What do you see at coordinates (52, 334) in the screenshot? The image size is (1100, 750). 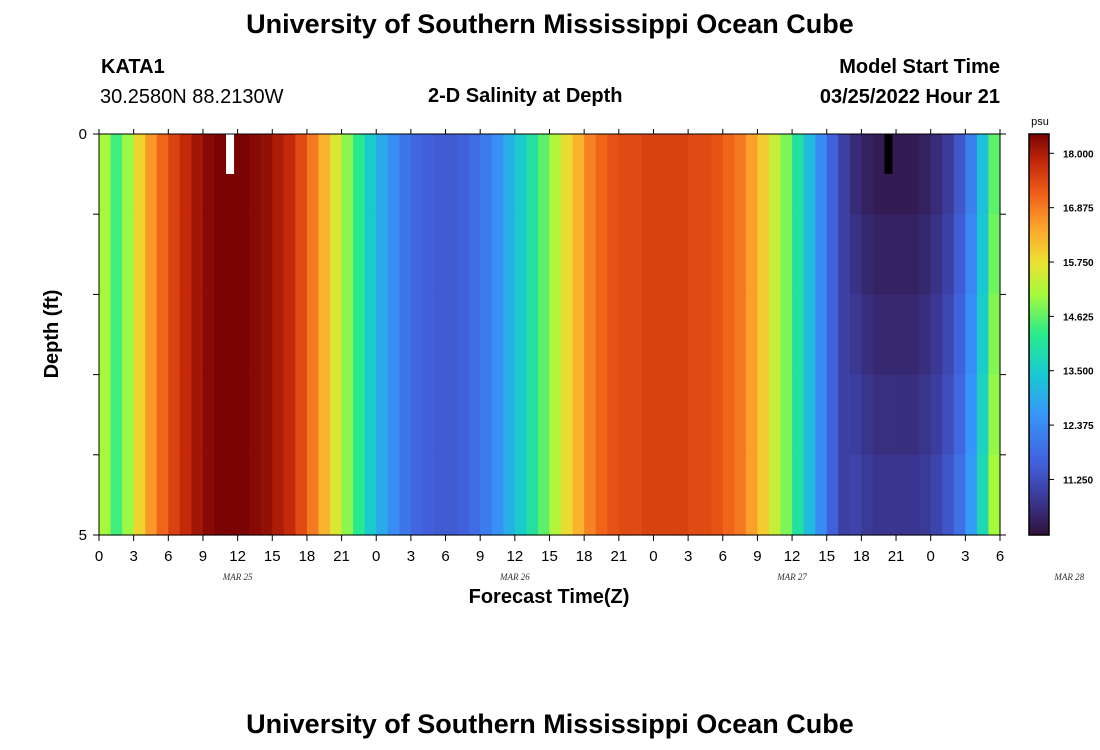 I see `y-axis-title: Depth (ft)` at bounding box center [52, 334].